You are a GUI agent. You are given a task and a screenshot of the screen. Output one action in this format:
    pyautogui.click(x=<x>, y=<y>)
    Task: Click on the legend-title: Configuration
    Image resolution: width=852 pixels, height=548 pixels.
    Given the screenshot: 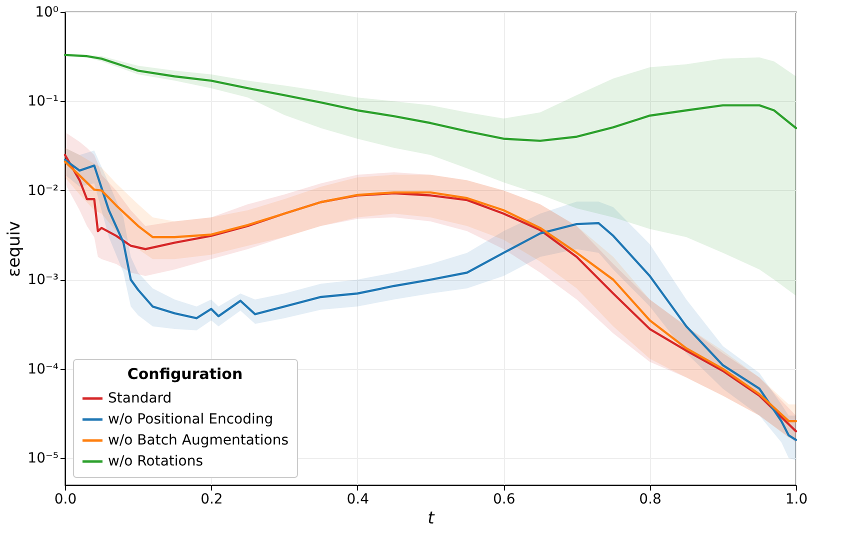 What is the action you would take?
    pyautogui.click(x=185, y=374)
    